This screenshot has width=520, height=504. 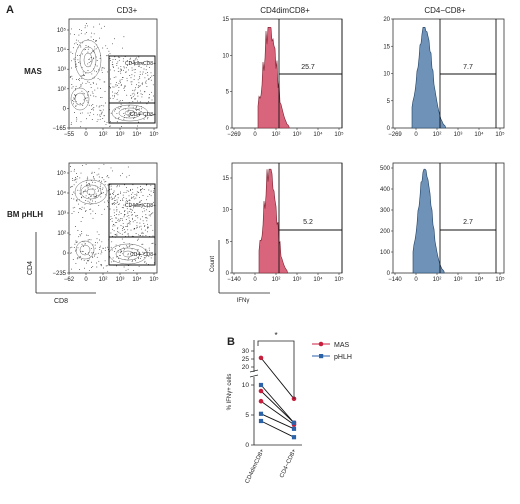 What do you see at coordinates (255, 135) in the screenshot?
I see `x-tick-label: 0` at bounding box center [255, 135].